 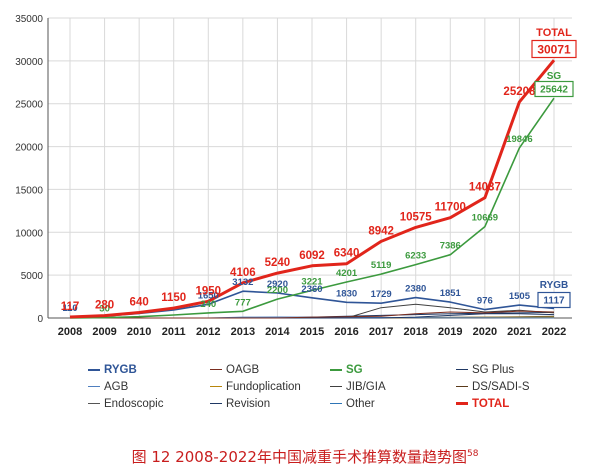 I want to click on legend-item-sg: SG, so click(x=346, y=370).